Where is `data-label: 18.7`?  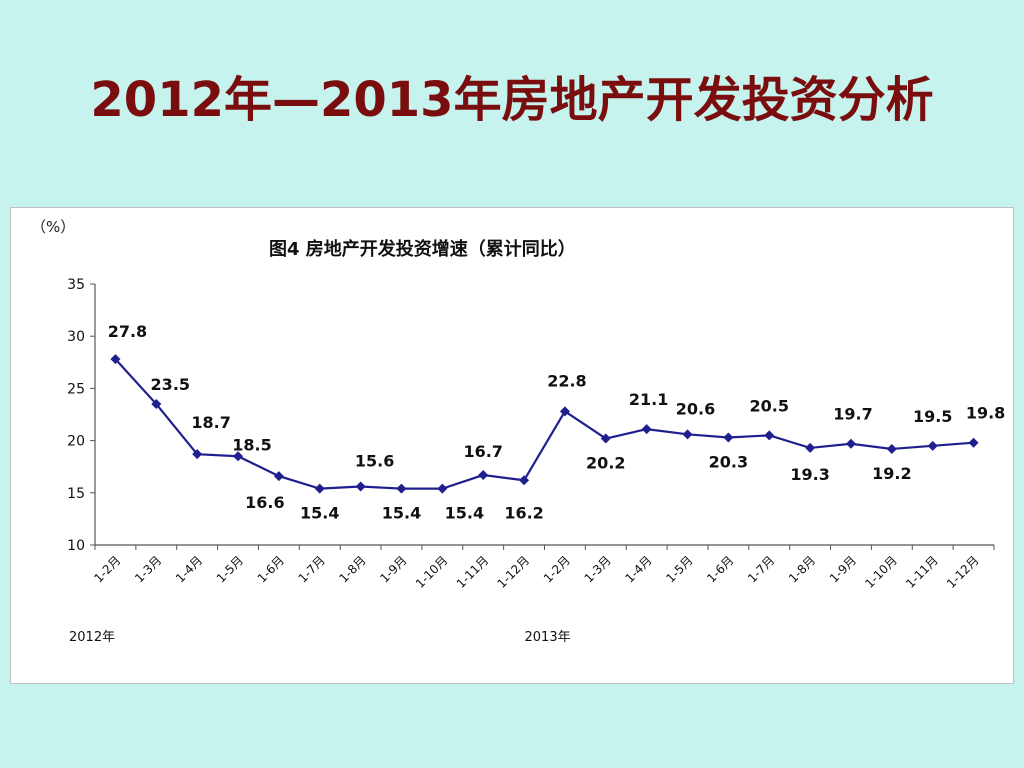
data-label: 18.7 is located at coordinates (210, 422).